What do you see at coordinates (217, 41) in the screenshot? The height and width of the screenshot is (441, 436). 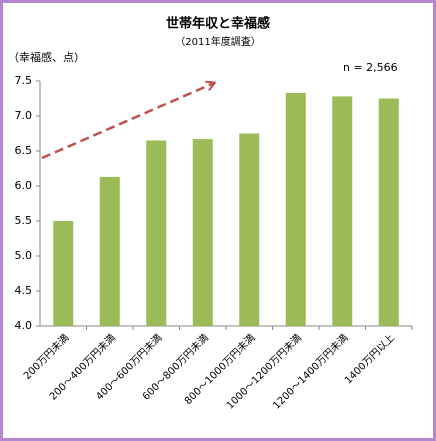 I see `chart-subtitle: （2011年度調査）` at bounding box center [217, 41].